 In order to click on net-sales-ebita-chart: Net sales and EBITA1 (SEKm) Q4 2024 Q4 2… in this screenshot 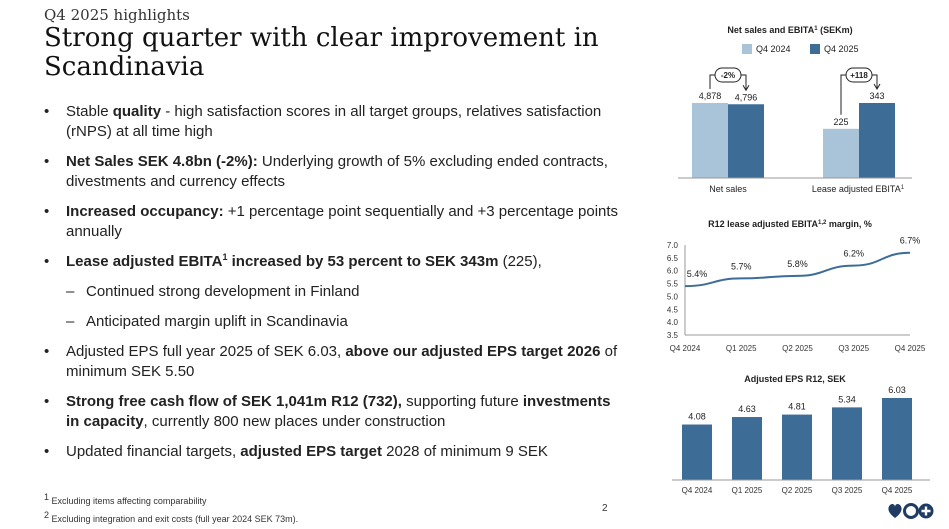, I will do `click(795, 109)`.